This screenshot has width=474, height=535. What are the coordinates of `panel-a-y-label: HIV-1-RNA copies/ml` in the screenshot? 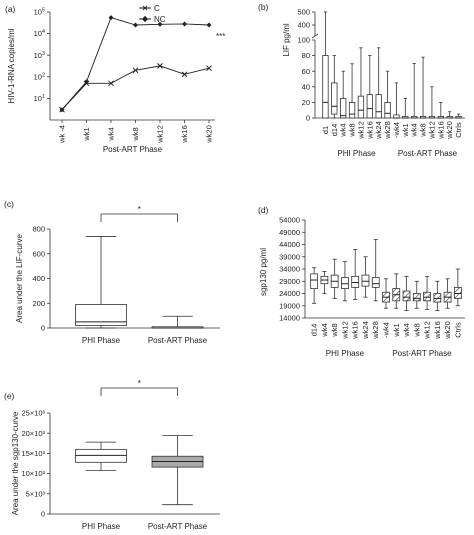 It's located at (11, 65).